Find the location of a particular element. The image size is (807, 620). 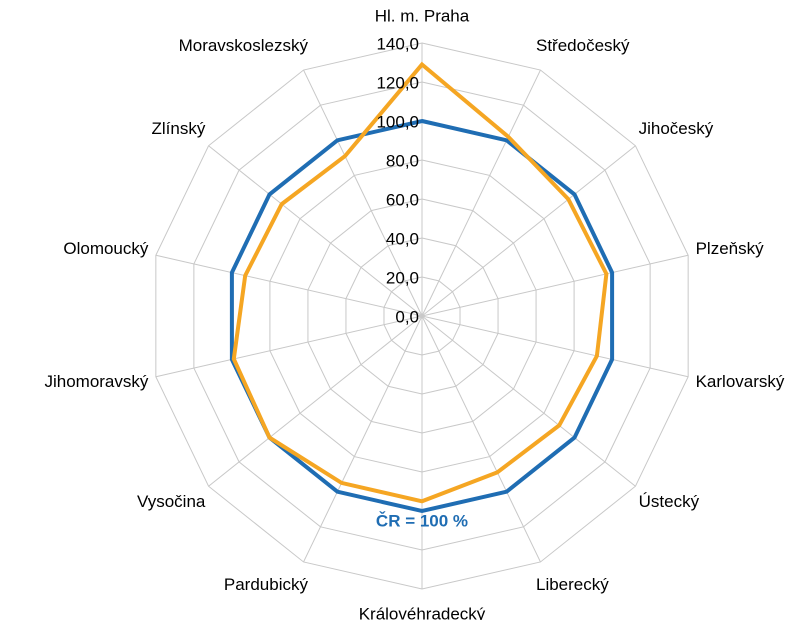

category-label: Středočeský is located at coordinates (583, 45).